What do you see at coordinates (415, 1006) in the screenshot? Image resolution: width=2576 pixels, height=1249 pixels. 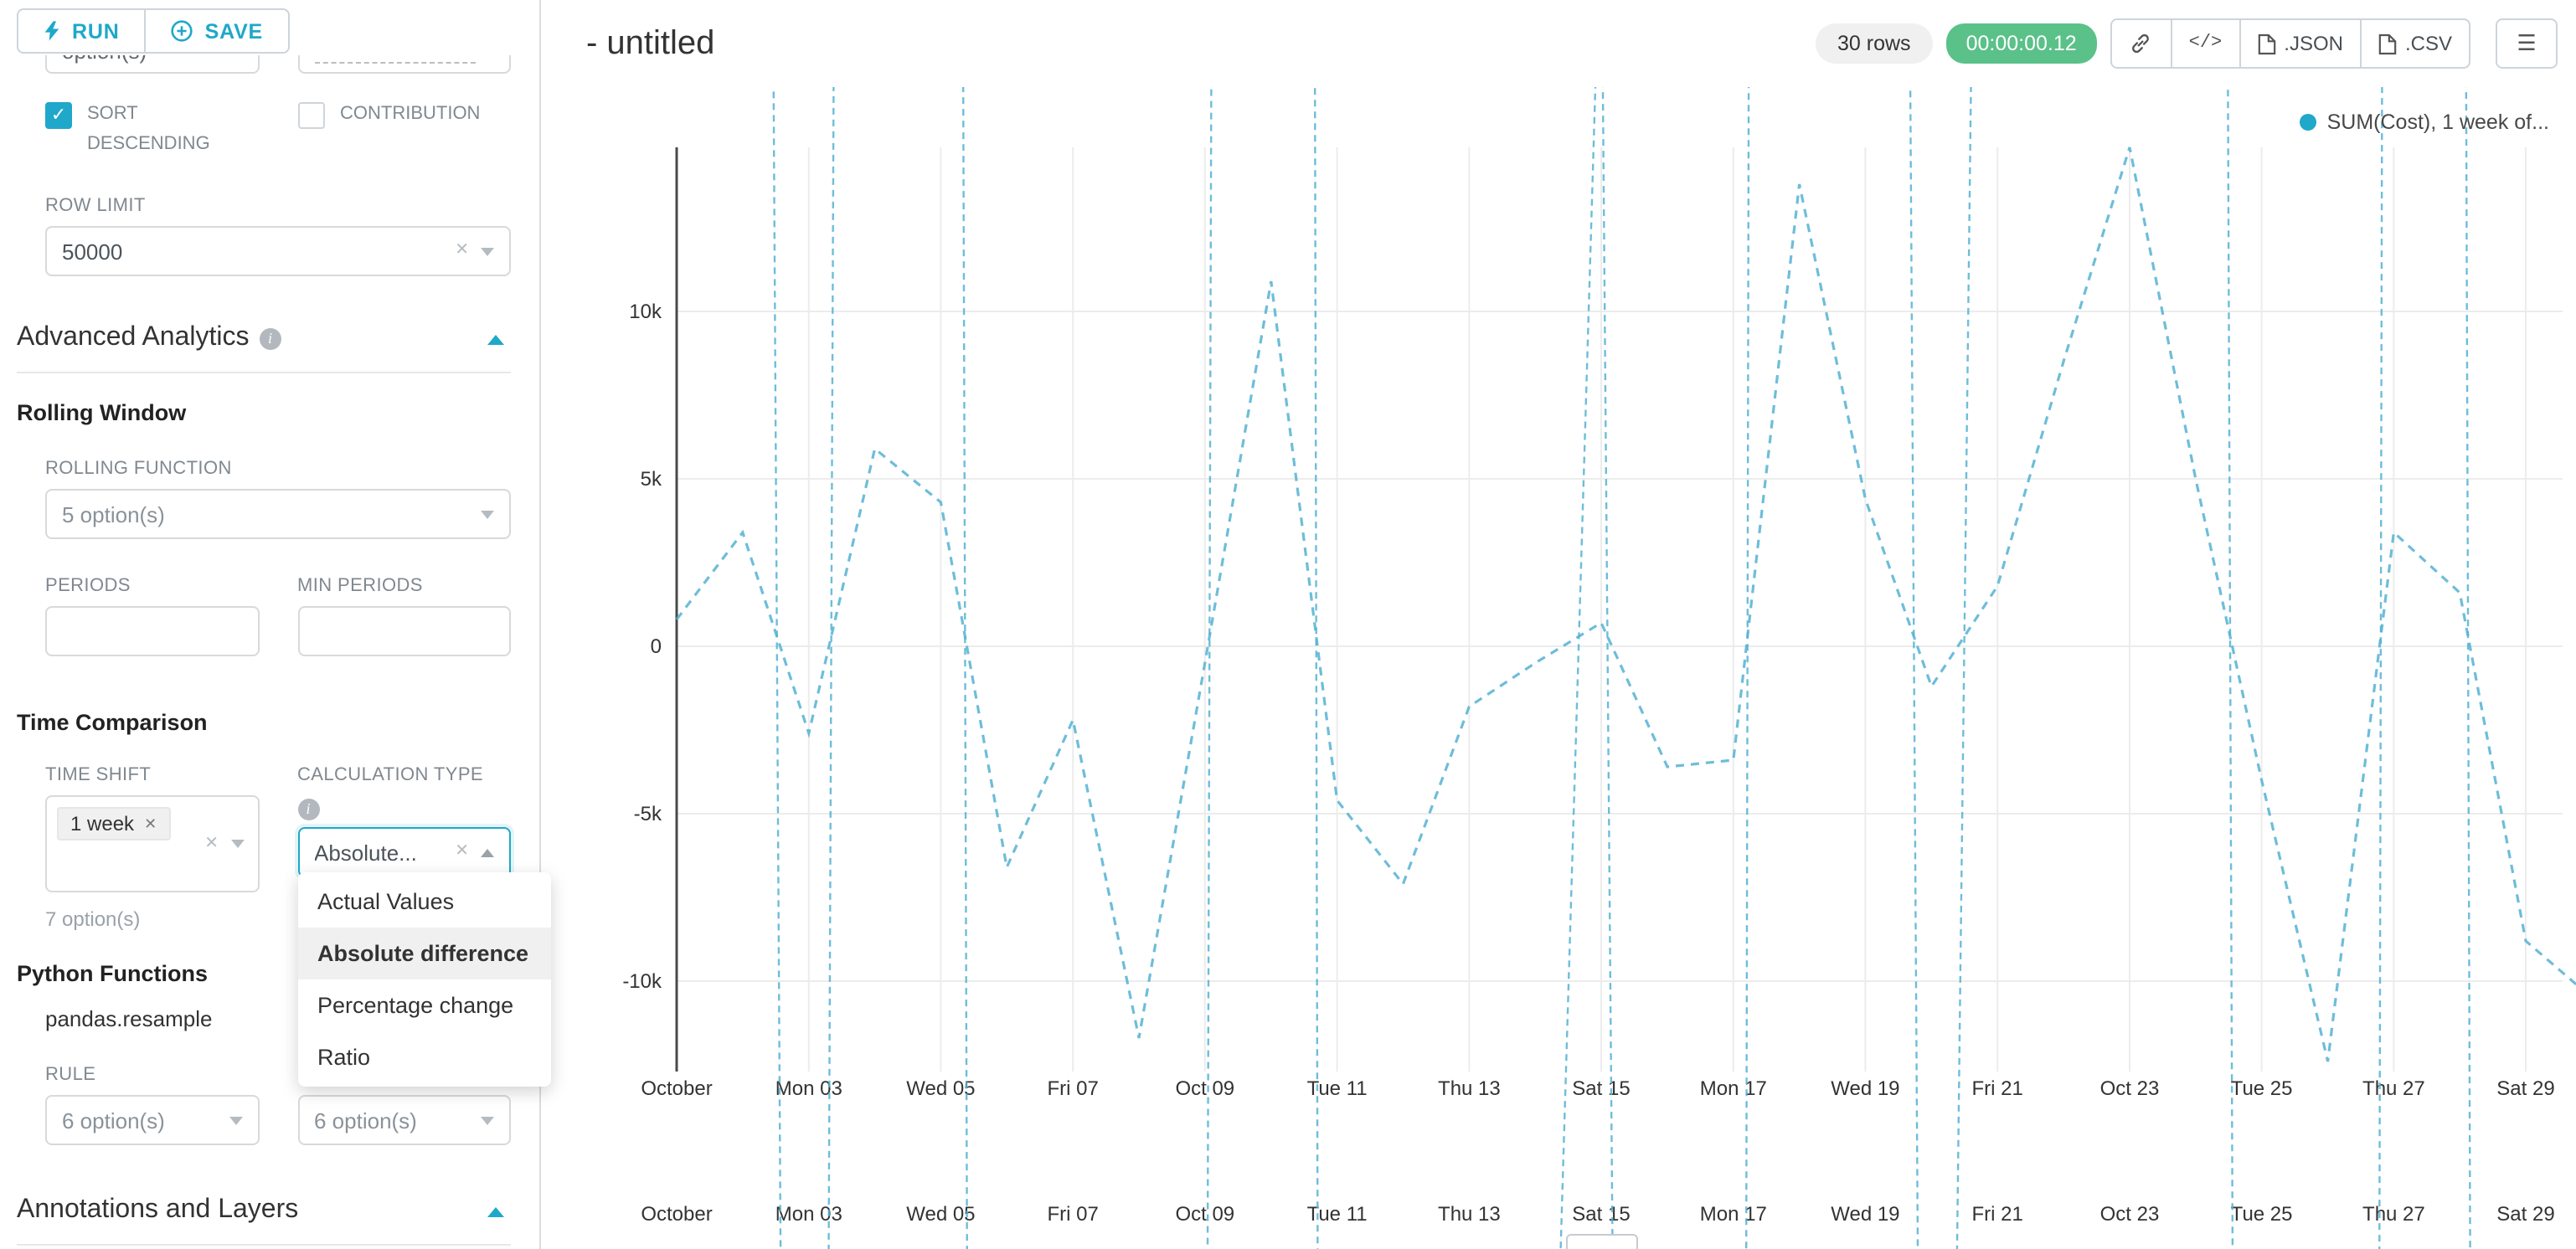 I see `dropdown-option: Percentage change` at bounding box center [415, 1006].